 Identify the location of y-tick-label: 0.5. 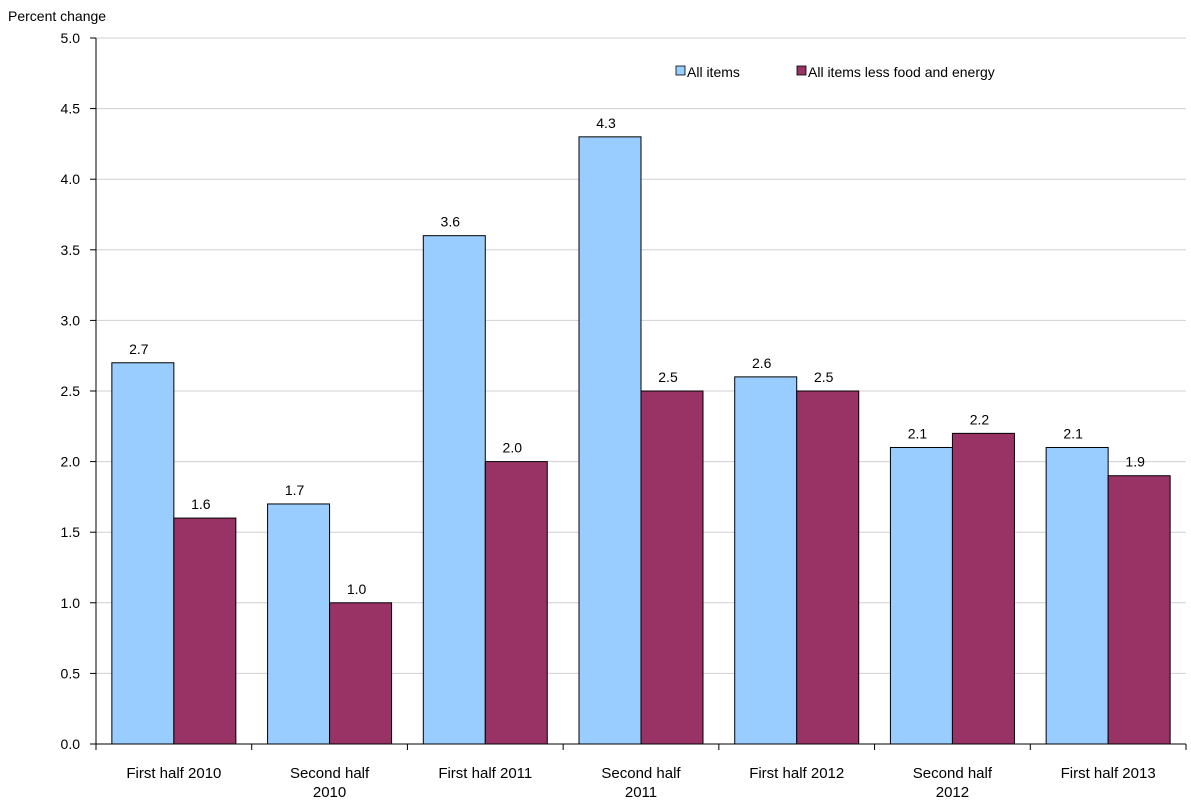
(71, 673).